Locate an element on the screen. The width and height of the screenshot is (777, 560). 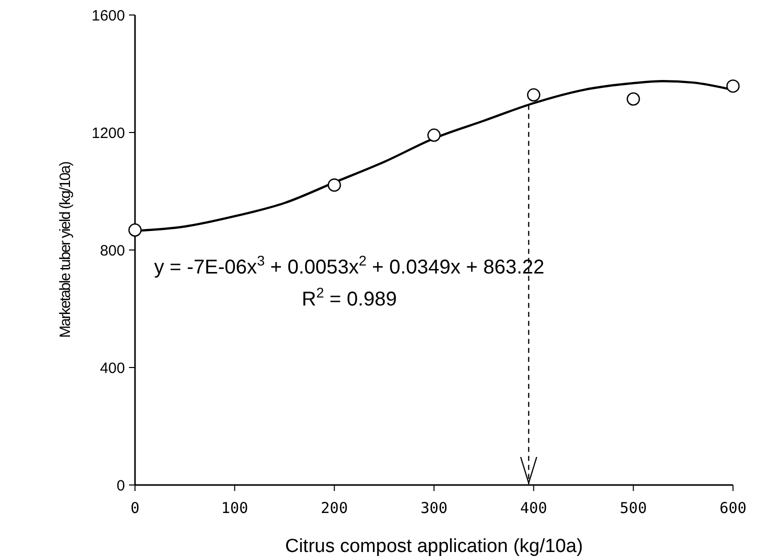
y-tick-label: 400 is located at coordinates (112, 368).